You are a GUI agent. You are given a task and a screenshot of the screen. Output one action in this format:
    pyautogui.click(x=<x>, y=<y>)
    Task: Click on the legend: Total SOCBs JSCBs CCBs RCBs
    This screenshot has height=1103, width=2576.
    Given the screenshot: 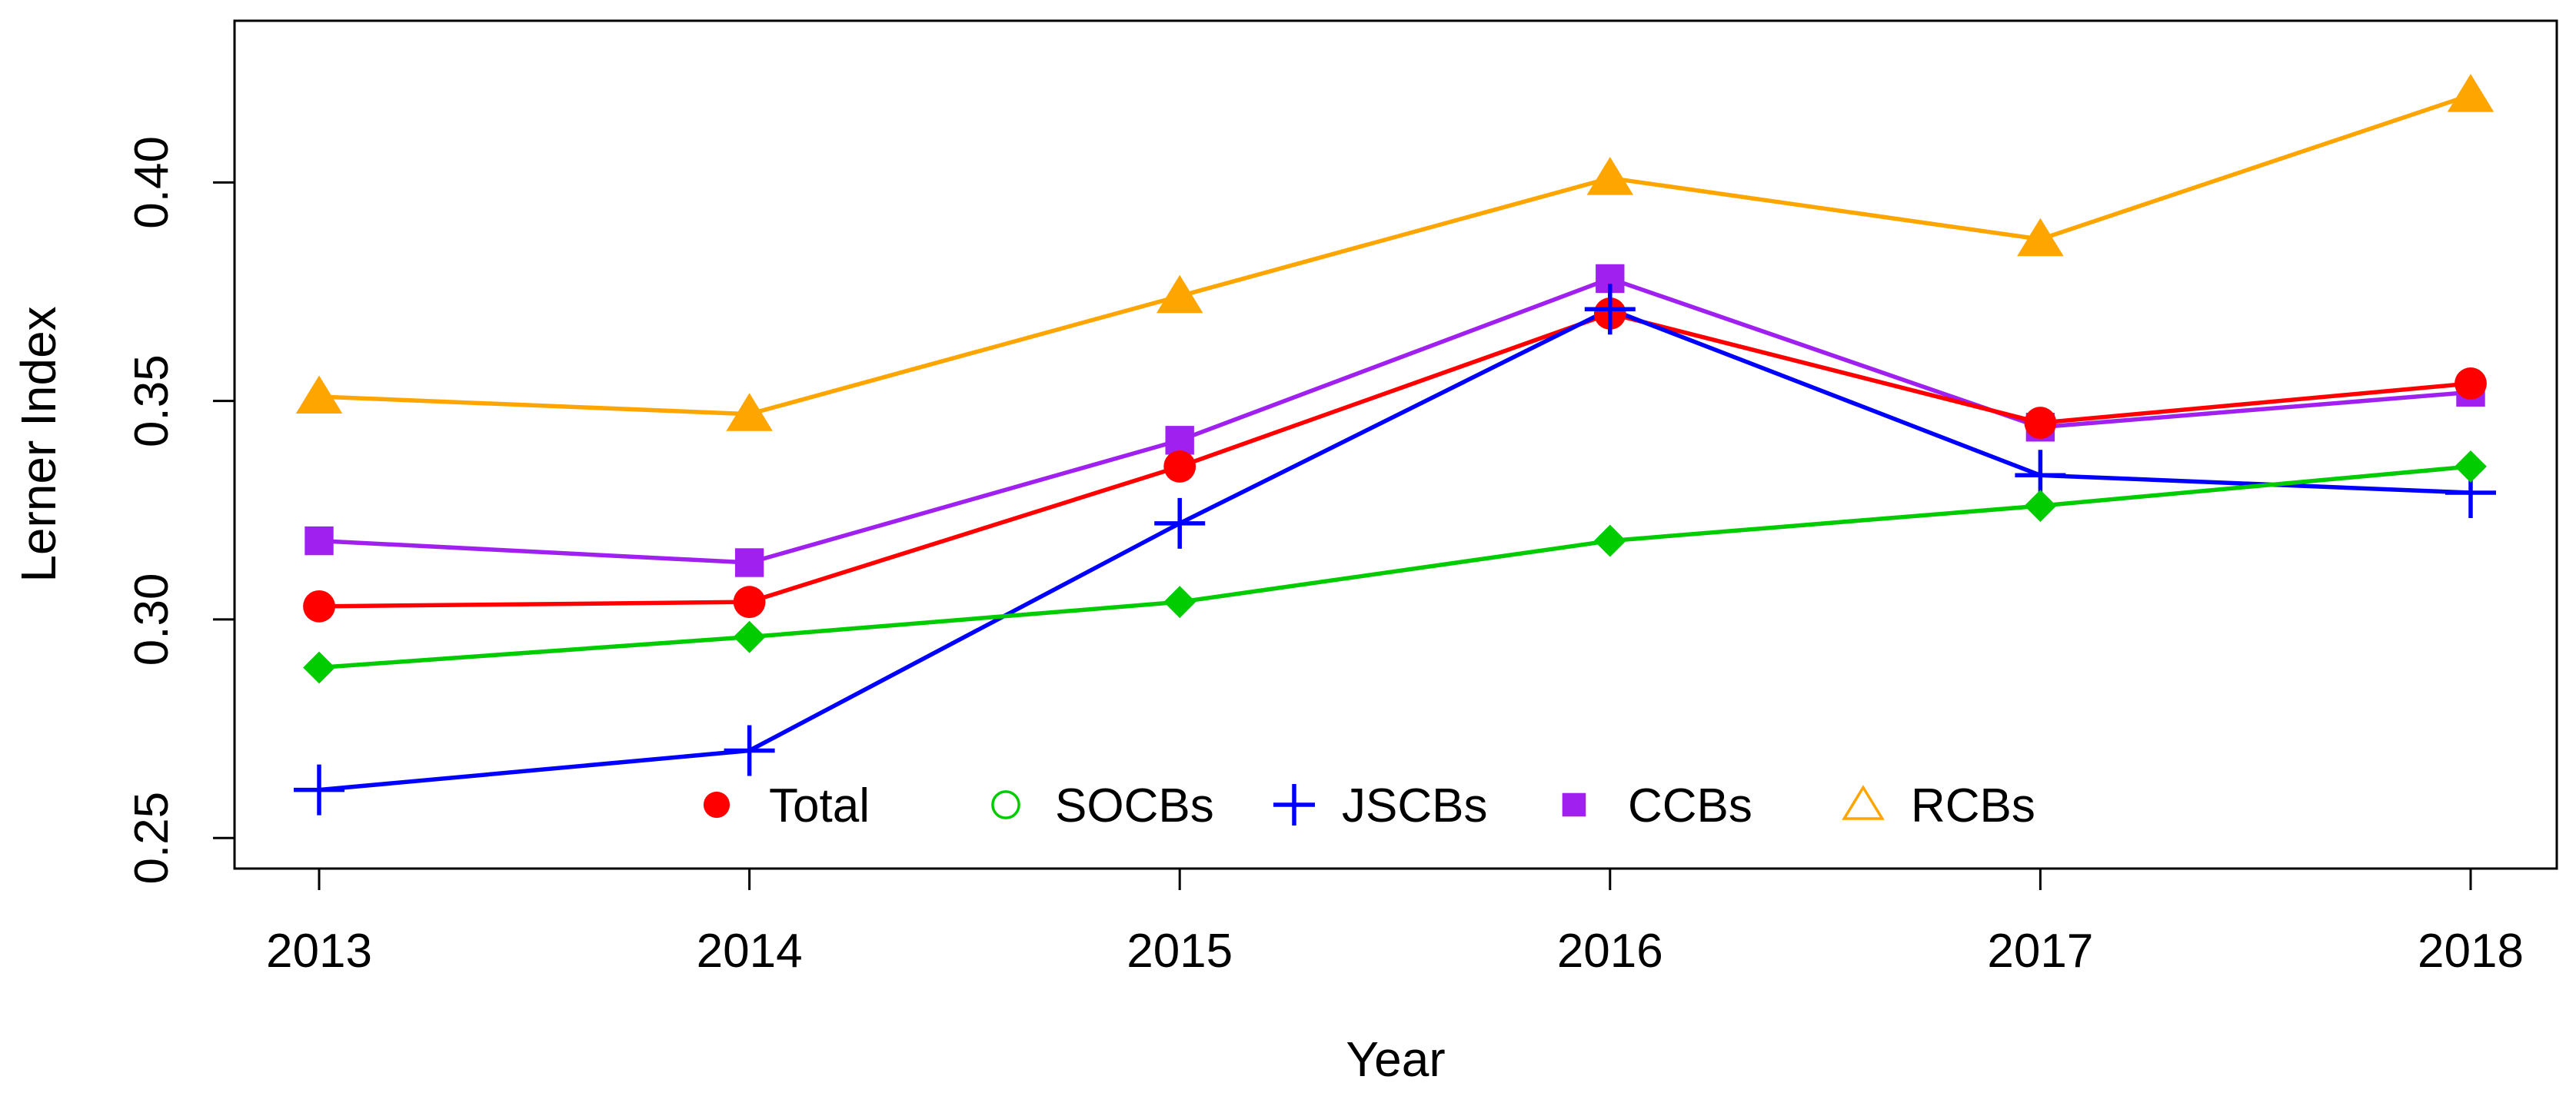 What is the action you would take?
    pyautogui.click(x=1369, y=805)
    